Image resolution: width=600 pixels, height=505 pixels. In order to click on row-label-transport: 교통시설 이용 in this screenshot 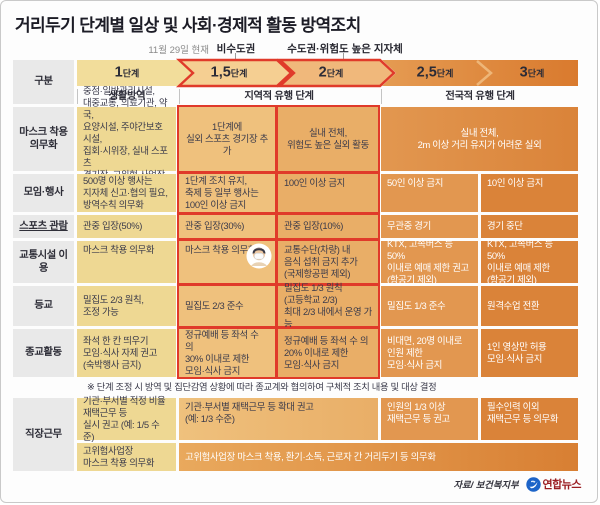, I will do `click(43, 262)`.